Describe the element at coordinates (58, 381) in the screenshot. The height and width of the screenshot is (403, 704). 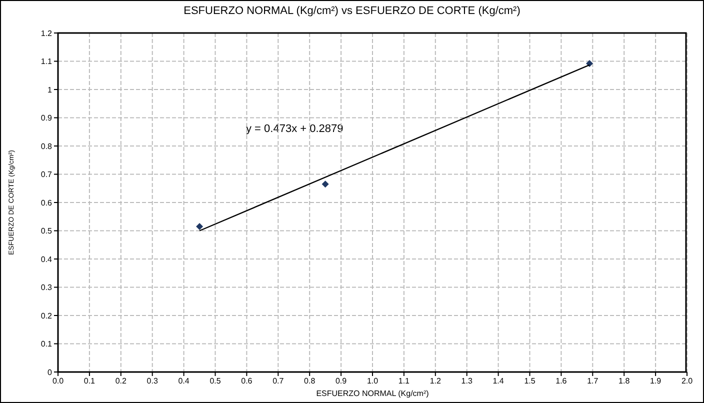
I see `x-tick-label: 0.0` at that location.